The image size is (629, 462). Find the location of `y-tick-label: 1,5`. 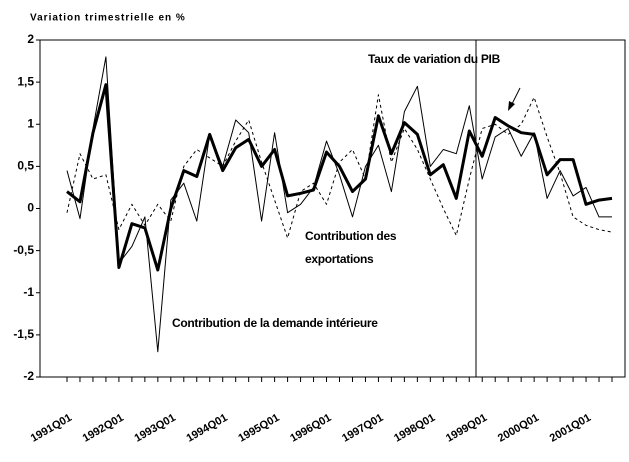

y-tick-label: 1,5 is located at coordinates (25, 81).